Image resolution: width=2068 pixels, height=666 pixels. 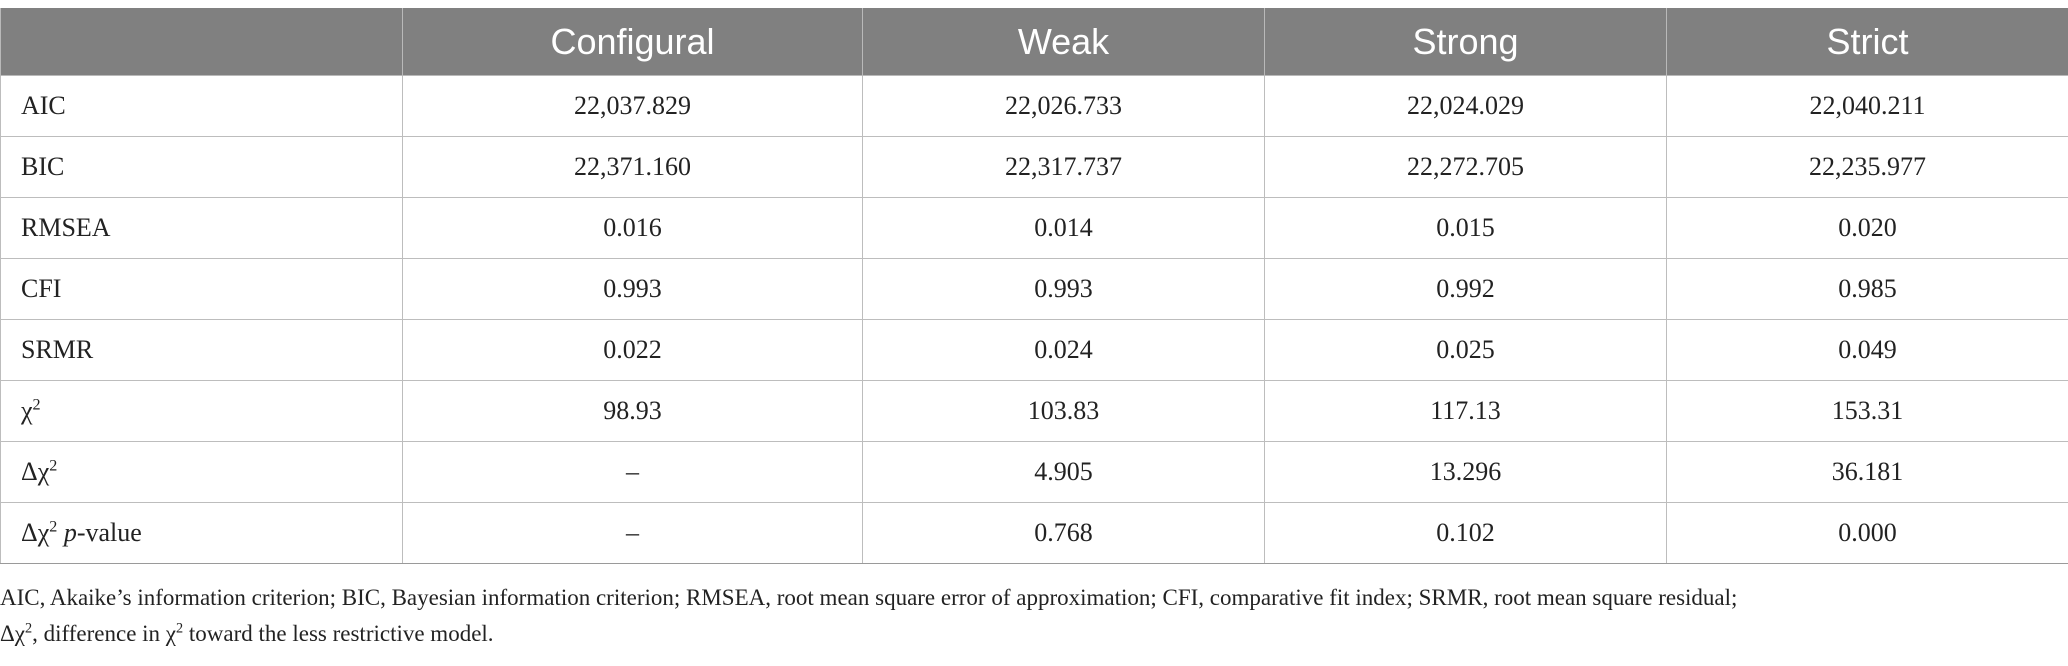 What do you see at coordinates (632, 42) in the screenshot?
I see `header-cell-configural: Configural` at bounding box center [632, 42].